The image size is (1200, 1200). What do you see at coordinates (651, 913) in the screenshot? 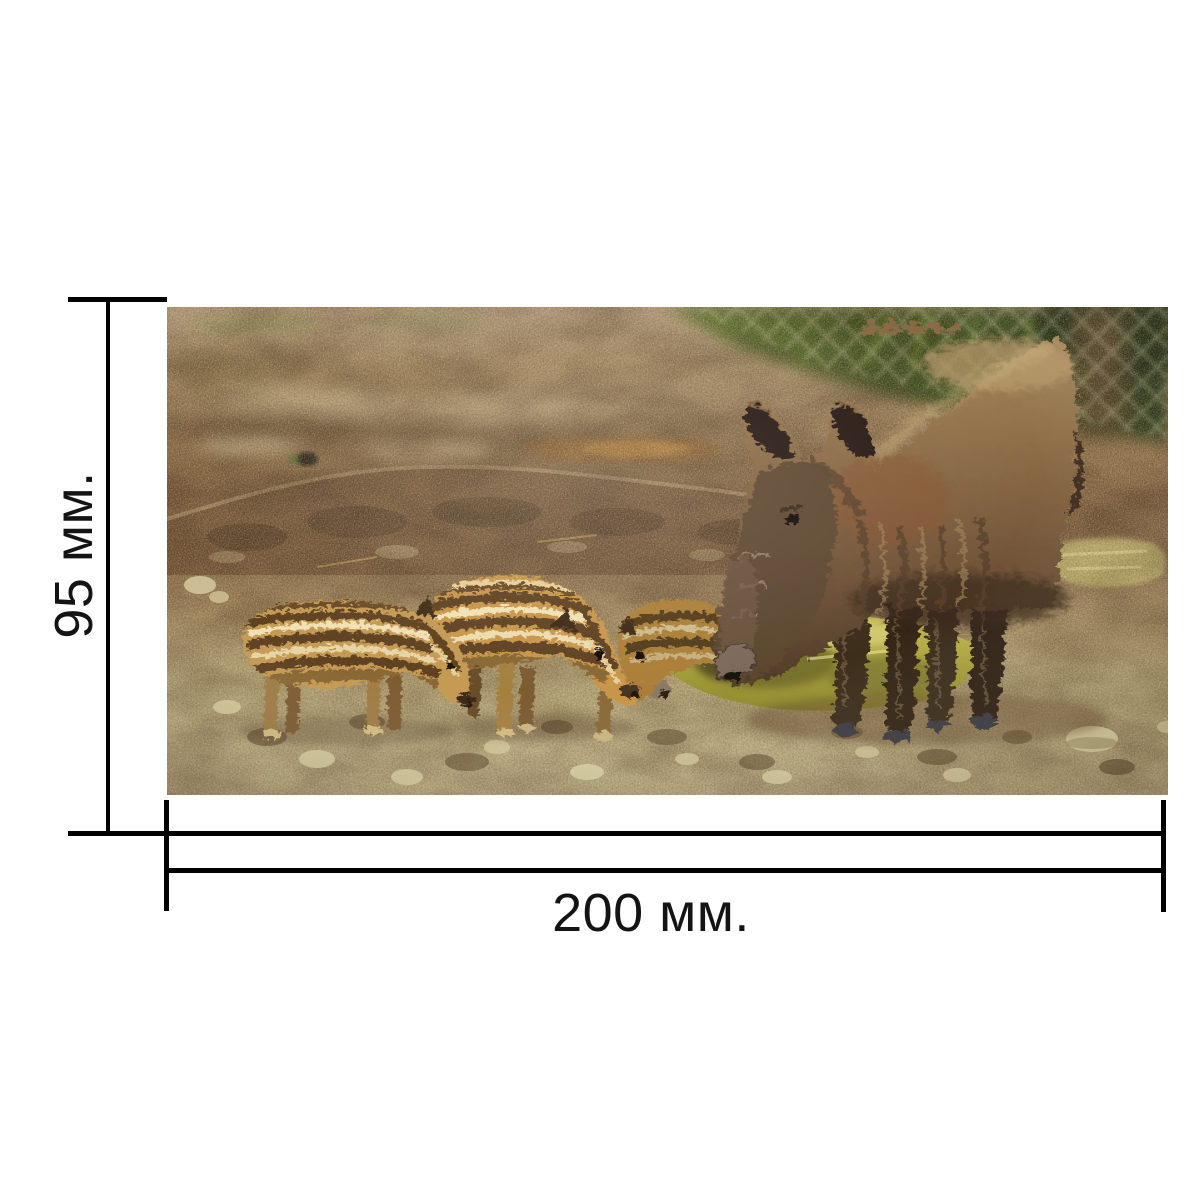
I see `width-dimension-label: 200 мм.` at bounding box center [651, 913].